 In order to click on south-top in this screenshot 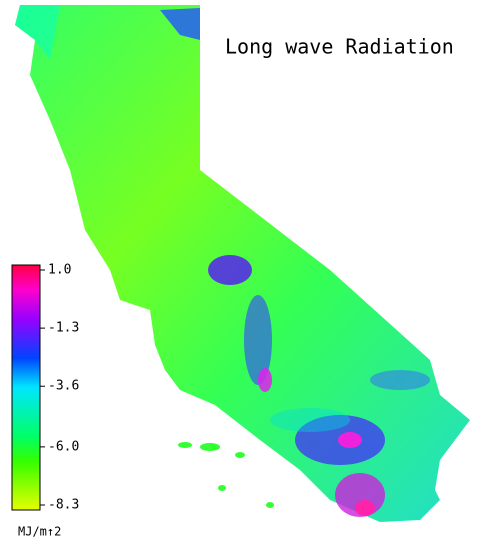, I will do `click(365, 508)`.